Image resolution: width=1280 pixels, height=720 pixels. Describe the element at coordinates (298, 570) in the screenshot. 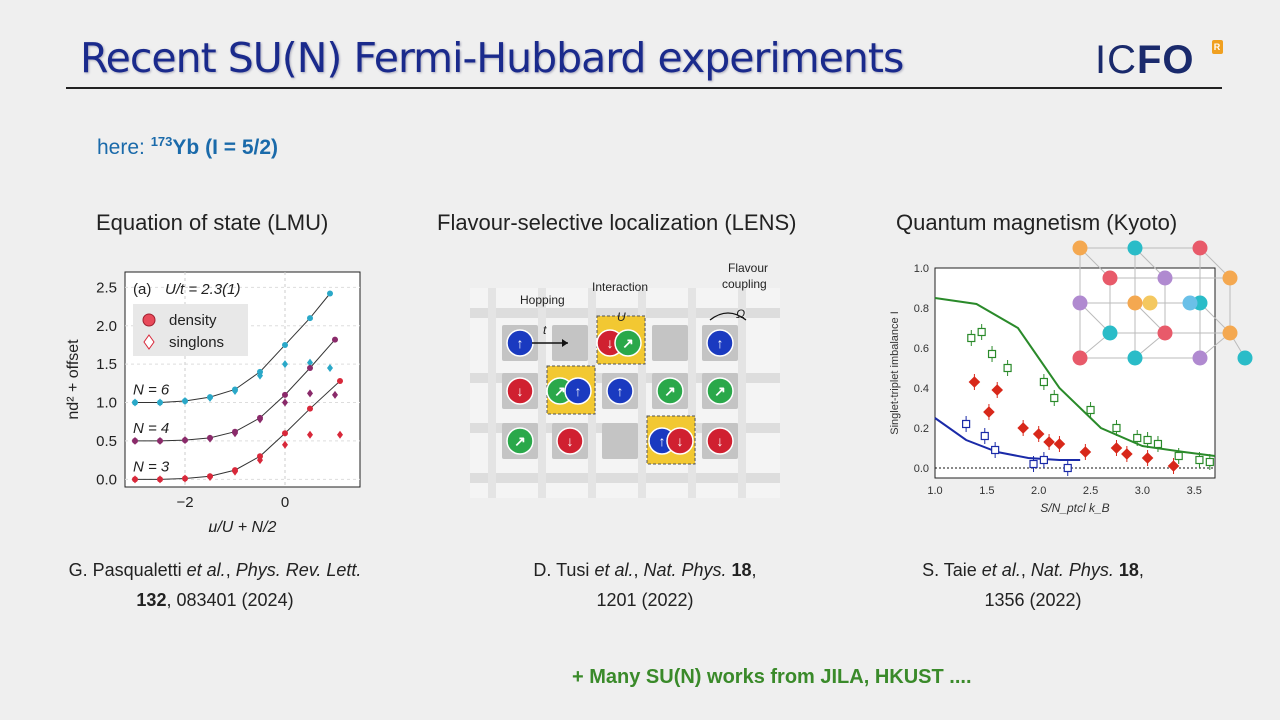

I see `ref-journal: Phys. Rev. Lett.` at that location.